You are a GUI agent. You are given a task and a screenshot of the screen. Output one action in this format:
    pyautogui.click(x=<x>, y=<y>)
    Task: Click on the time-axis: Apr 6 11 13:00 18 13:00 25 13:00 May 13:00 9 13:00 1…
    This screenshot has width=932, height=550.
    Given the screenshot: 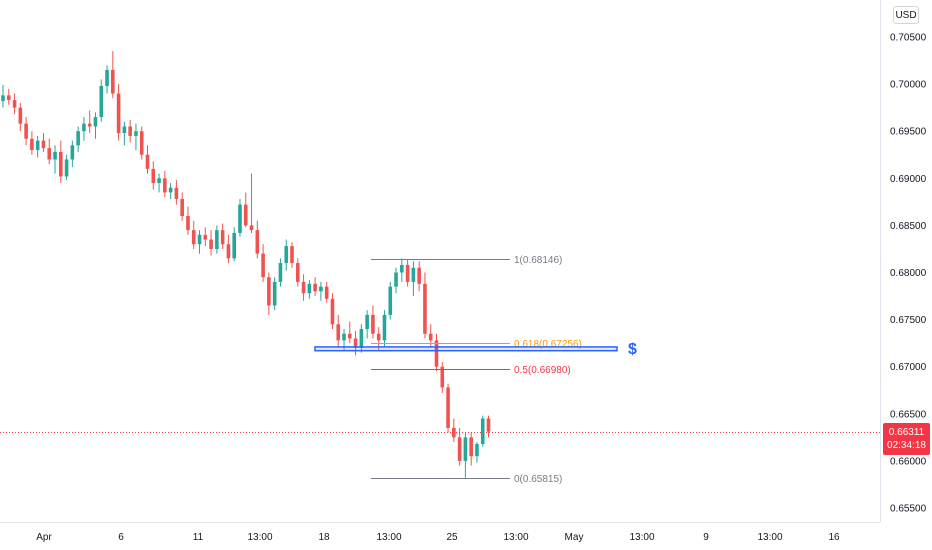 What is the action you would take?
    pyautogui.click(x=438, y=537)
    